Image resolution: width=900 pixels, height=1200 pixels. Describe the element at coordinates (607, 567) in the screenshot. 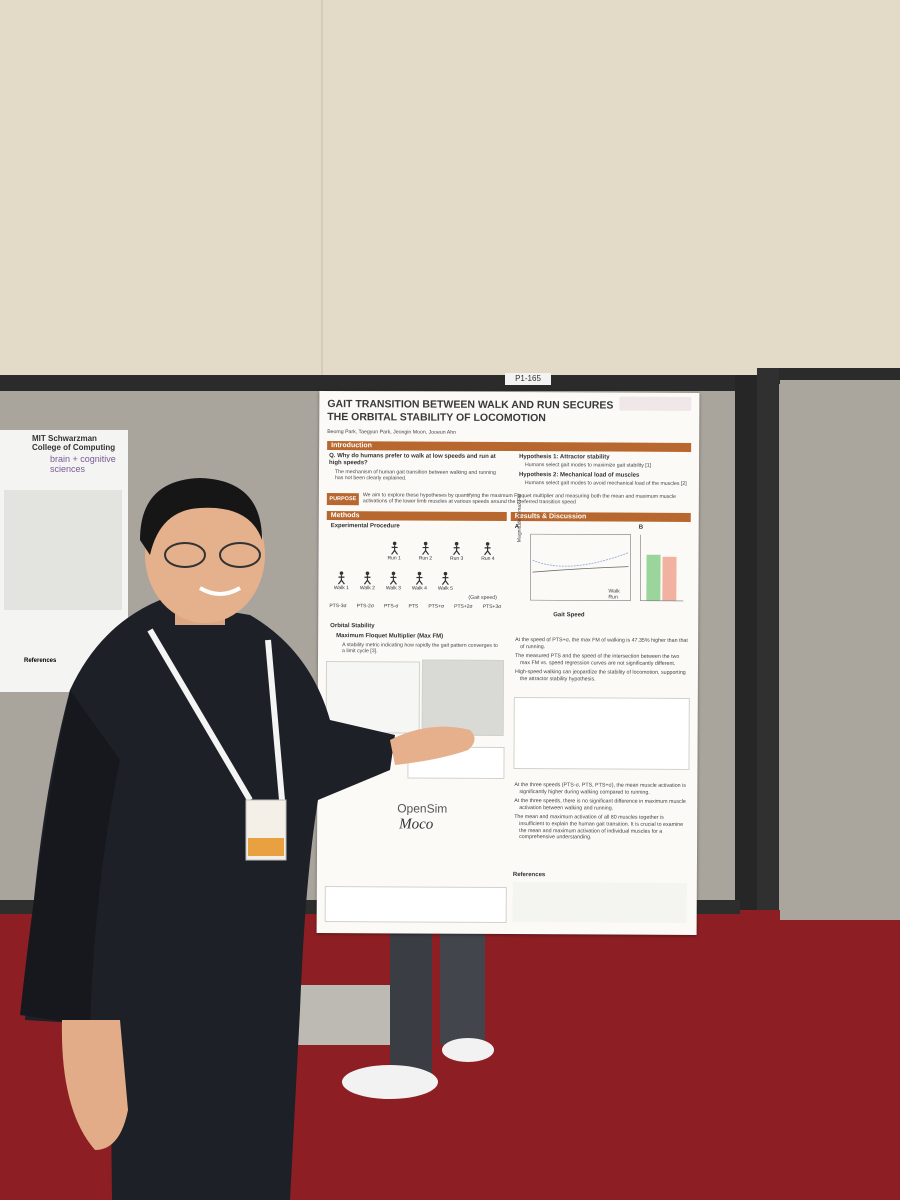

I see `results-figure` at that location.